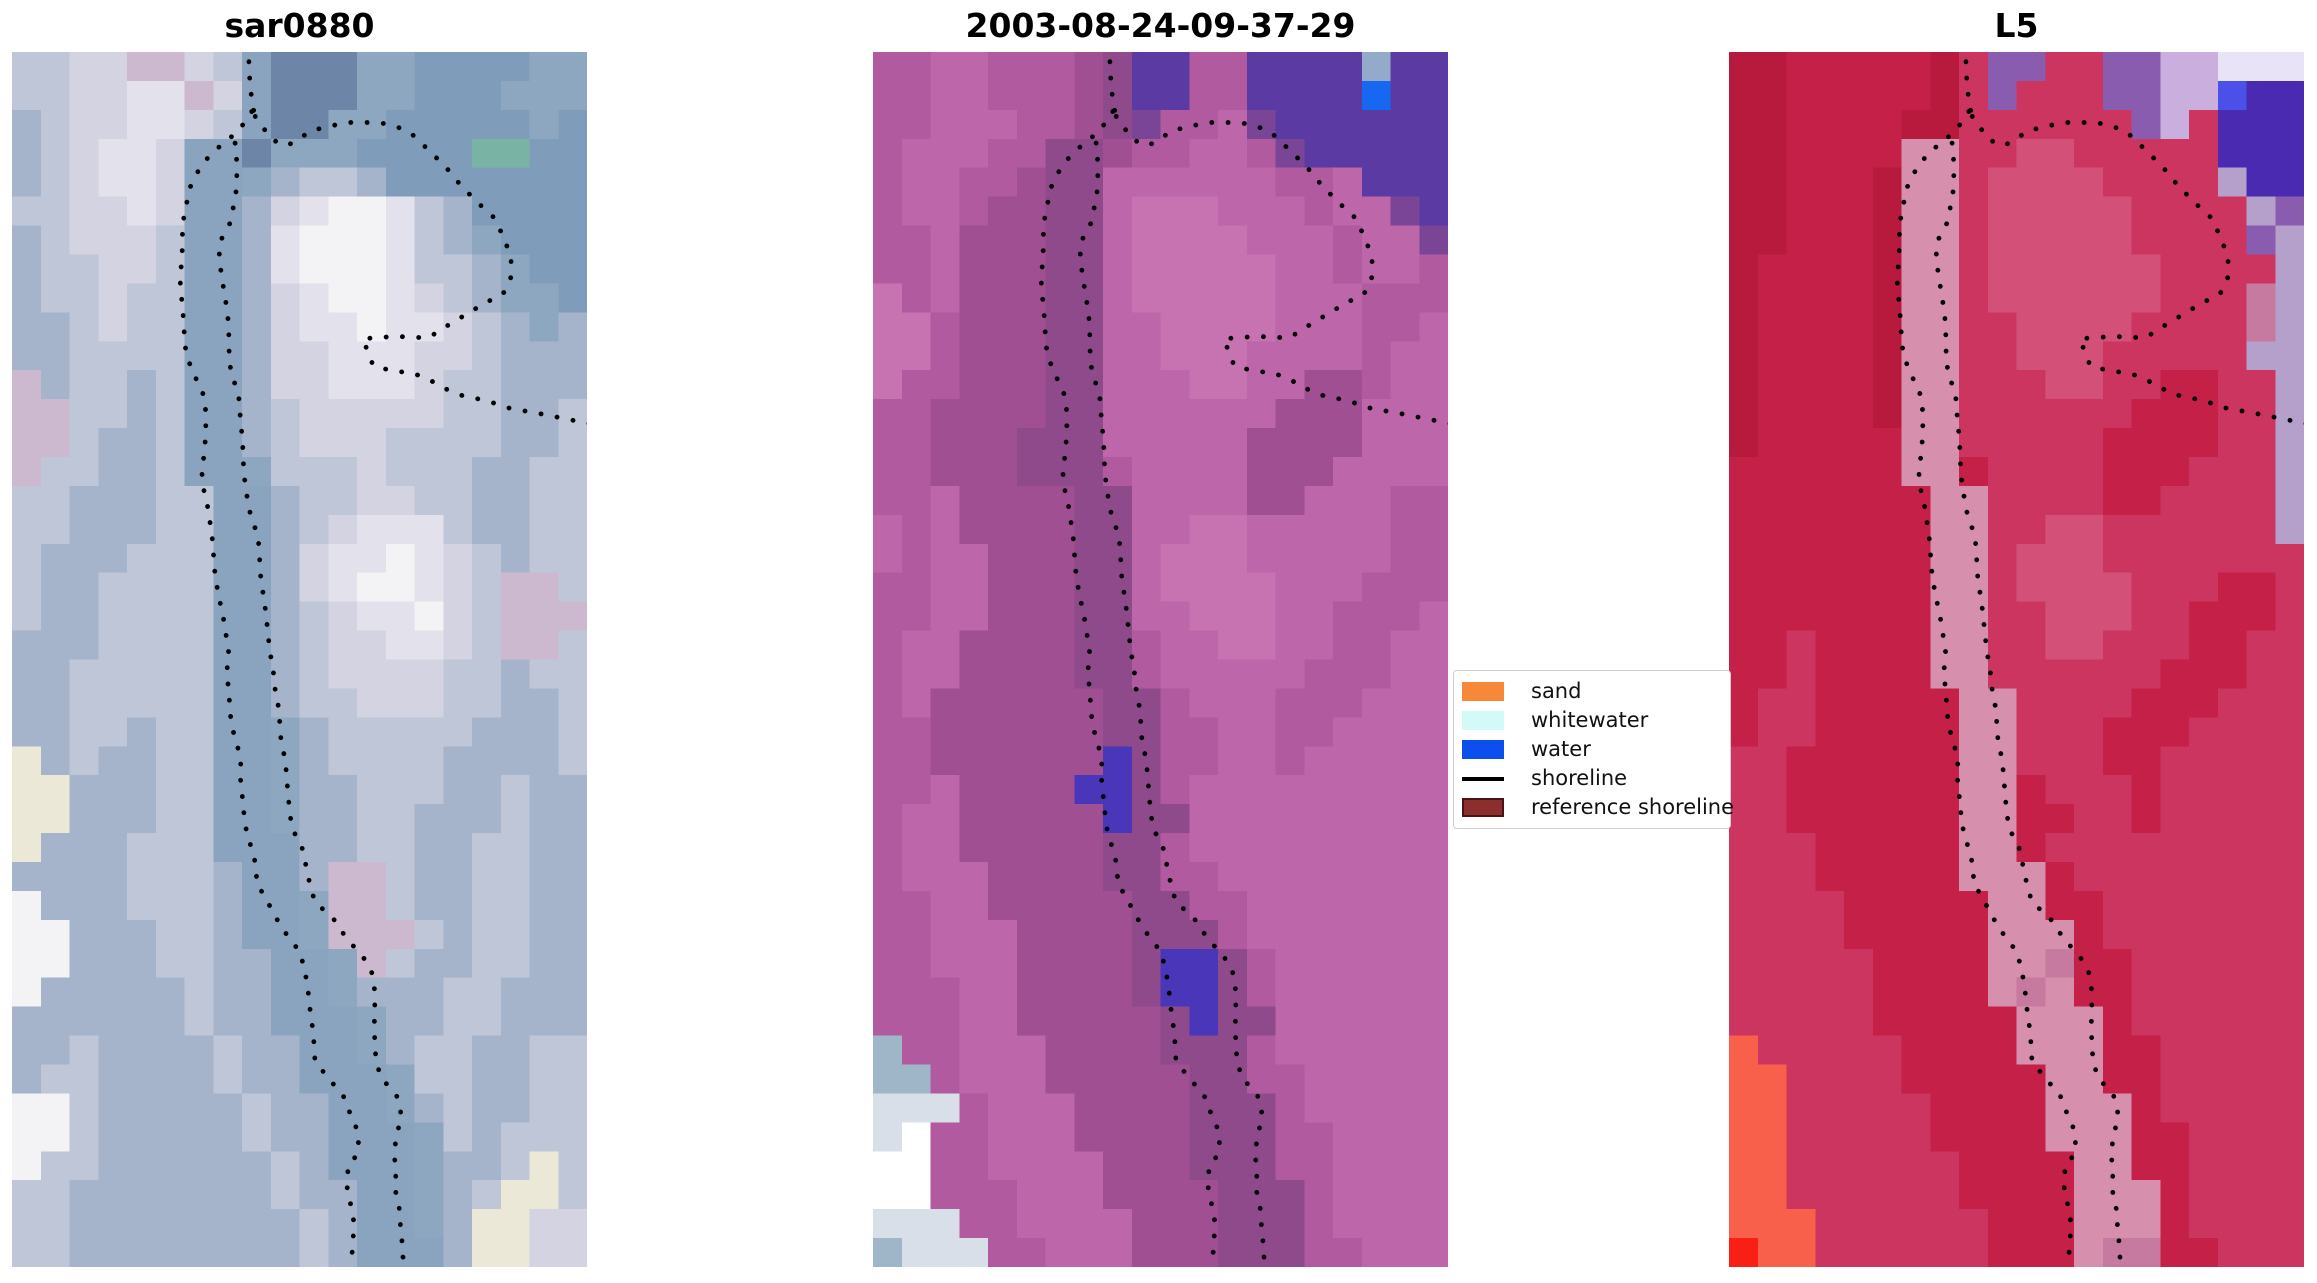 The width and height of the screenshot is (2317, 1283). I want to click on legend-label: shoreline, so click(1579, 778).